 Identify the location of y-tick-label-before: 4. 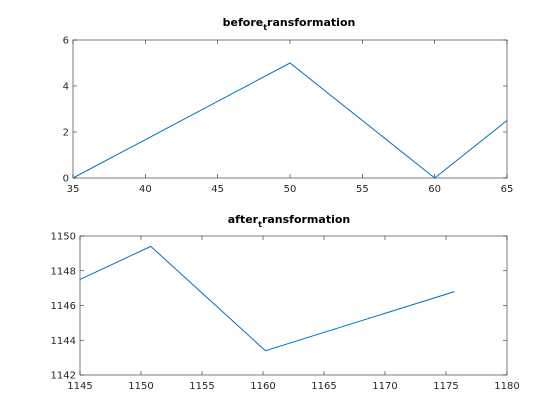
(66, 87).